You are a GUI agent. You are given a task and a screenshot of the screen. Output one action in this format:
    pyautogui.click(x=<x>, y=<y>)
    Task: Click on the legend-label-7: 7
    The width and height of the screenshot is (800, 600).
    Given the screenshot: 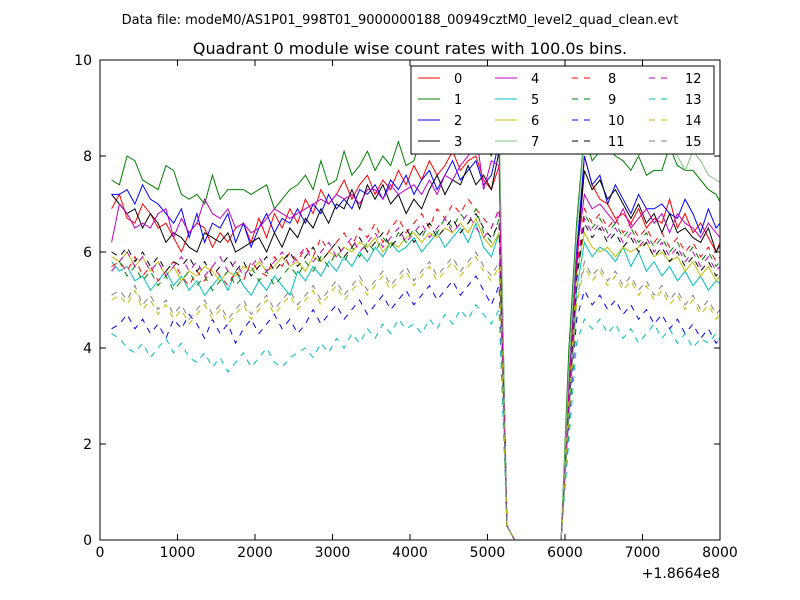 What is the action you would take?
    pyautogui.click(x=535, y=142)
    